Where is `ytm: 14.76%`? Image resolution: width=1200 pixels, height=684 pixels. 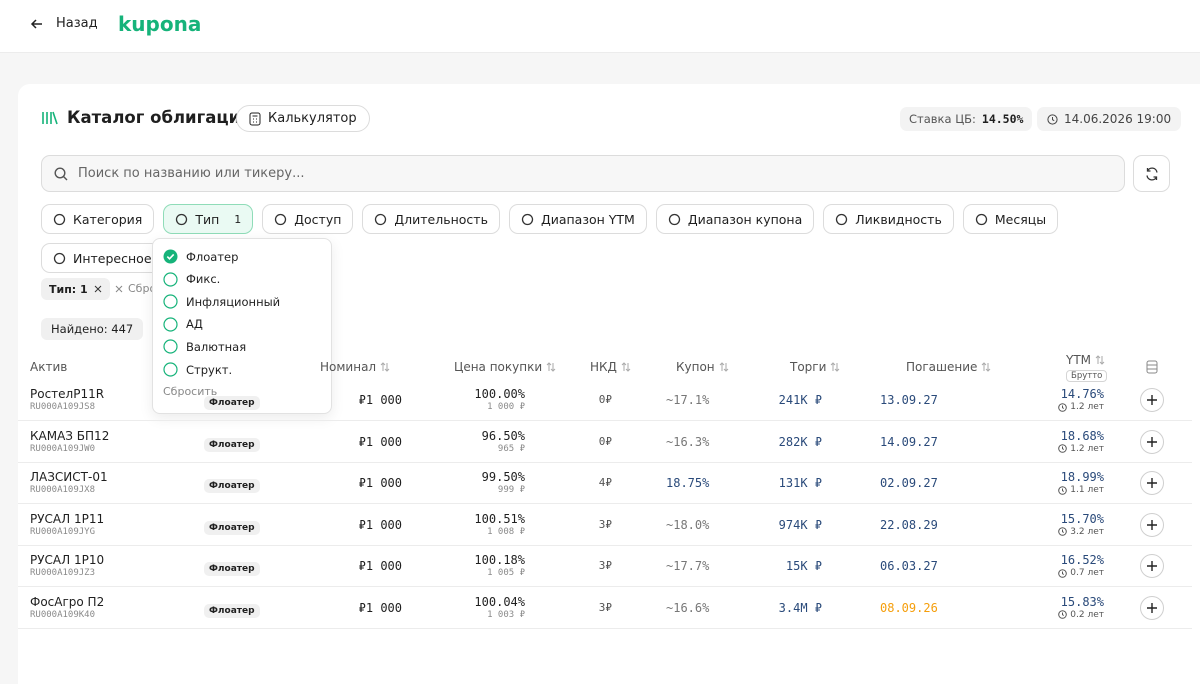 ytm: 14.76% is located at coordinates (1082, 394).